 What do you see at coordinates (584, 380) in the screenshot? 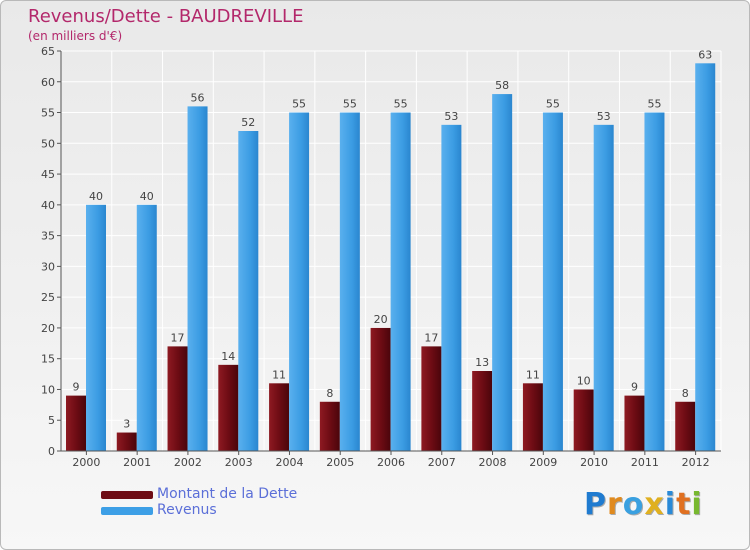
I see `data-label-dette: 10` at bounding box center [584, 380].